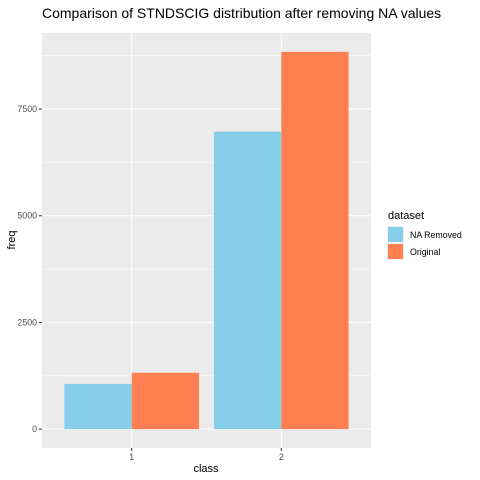  I want to click on legend-title: dataset, so click(406, 216).